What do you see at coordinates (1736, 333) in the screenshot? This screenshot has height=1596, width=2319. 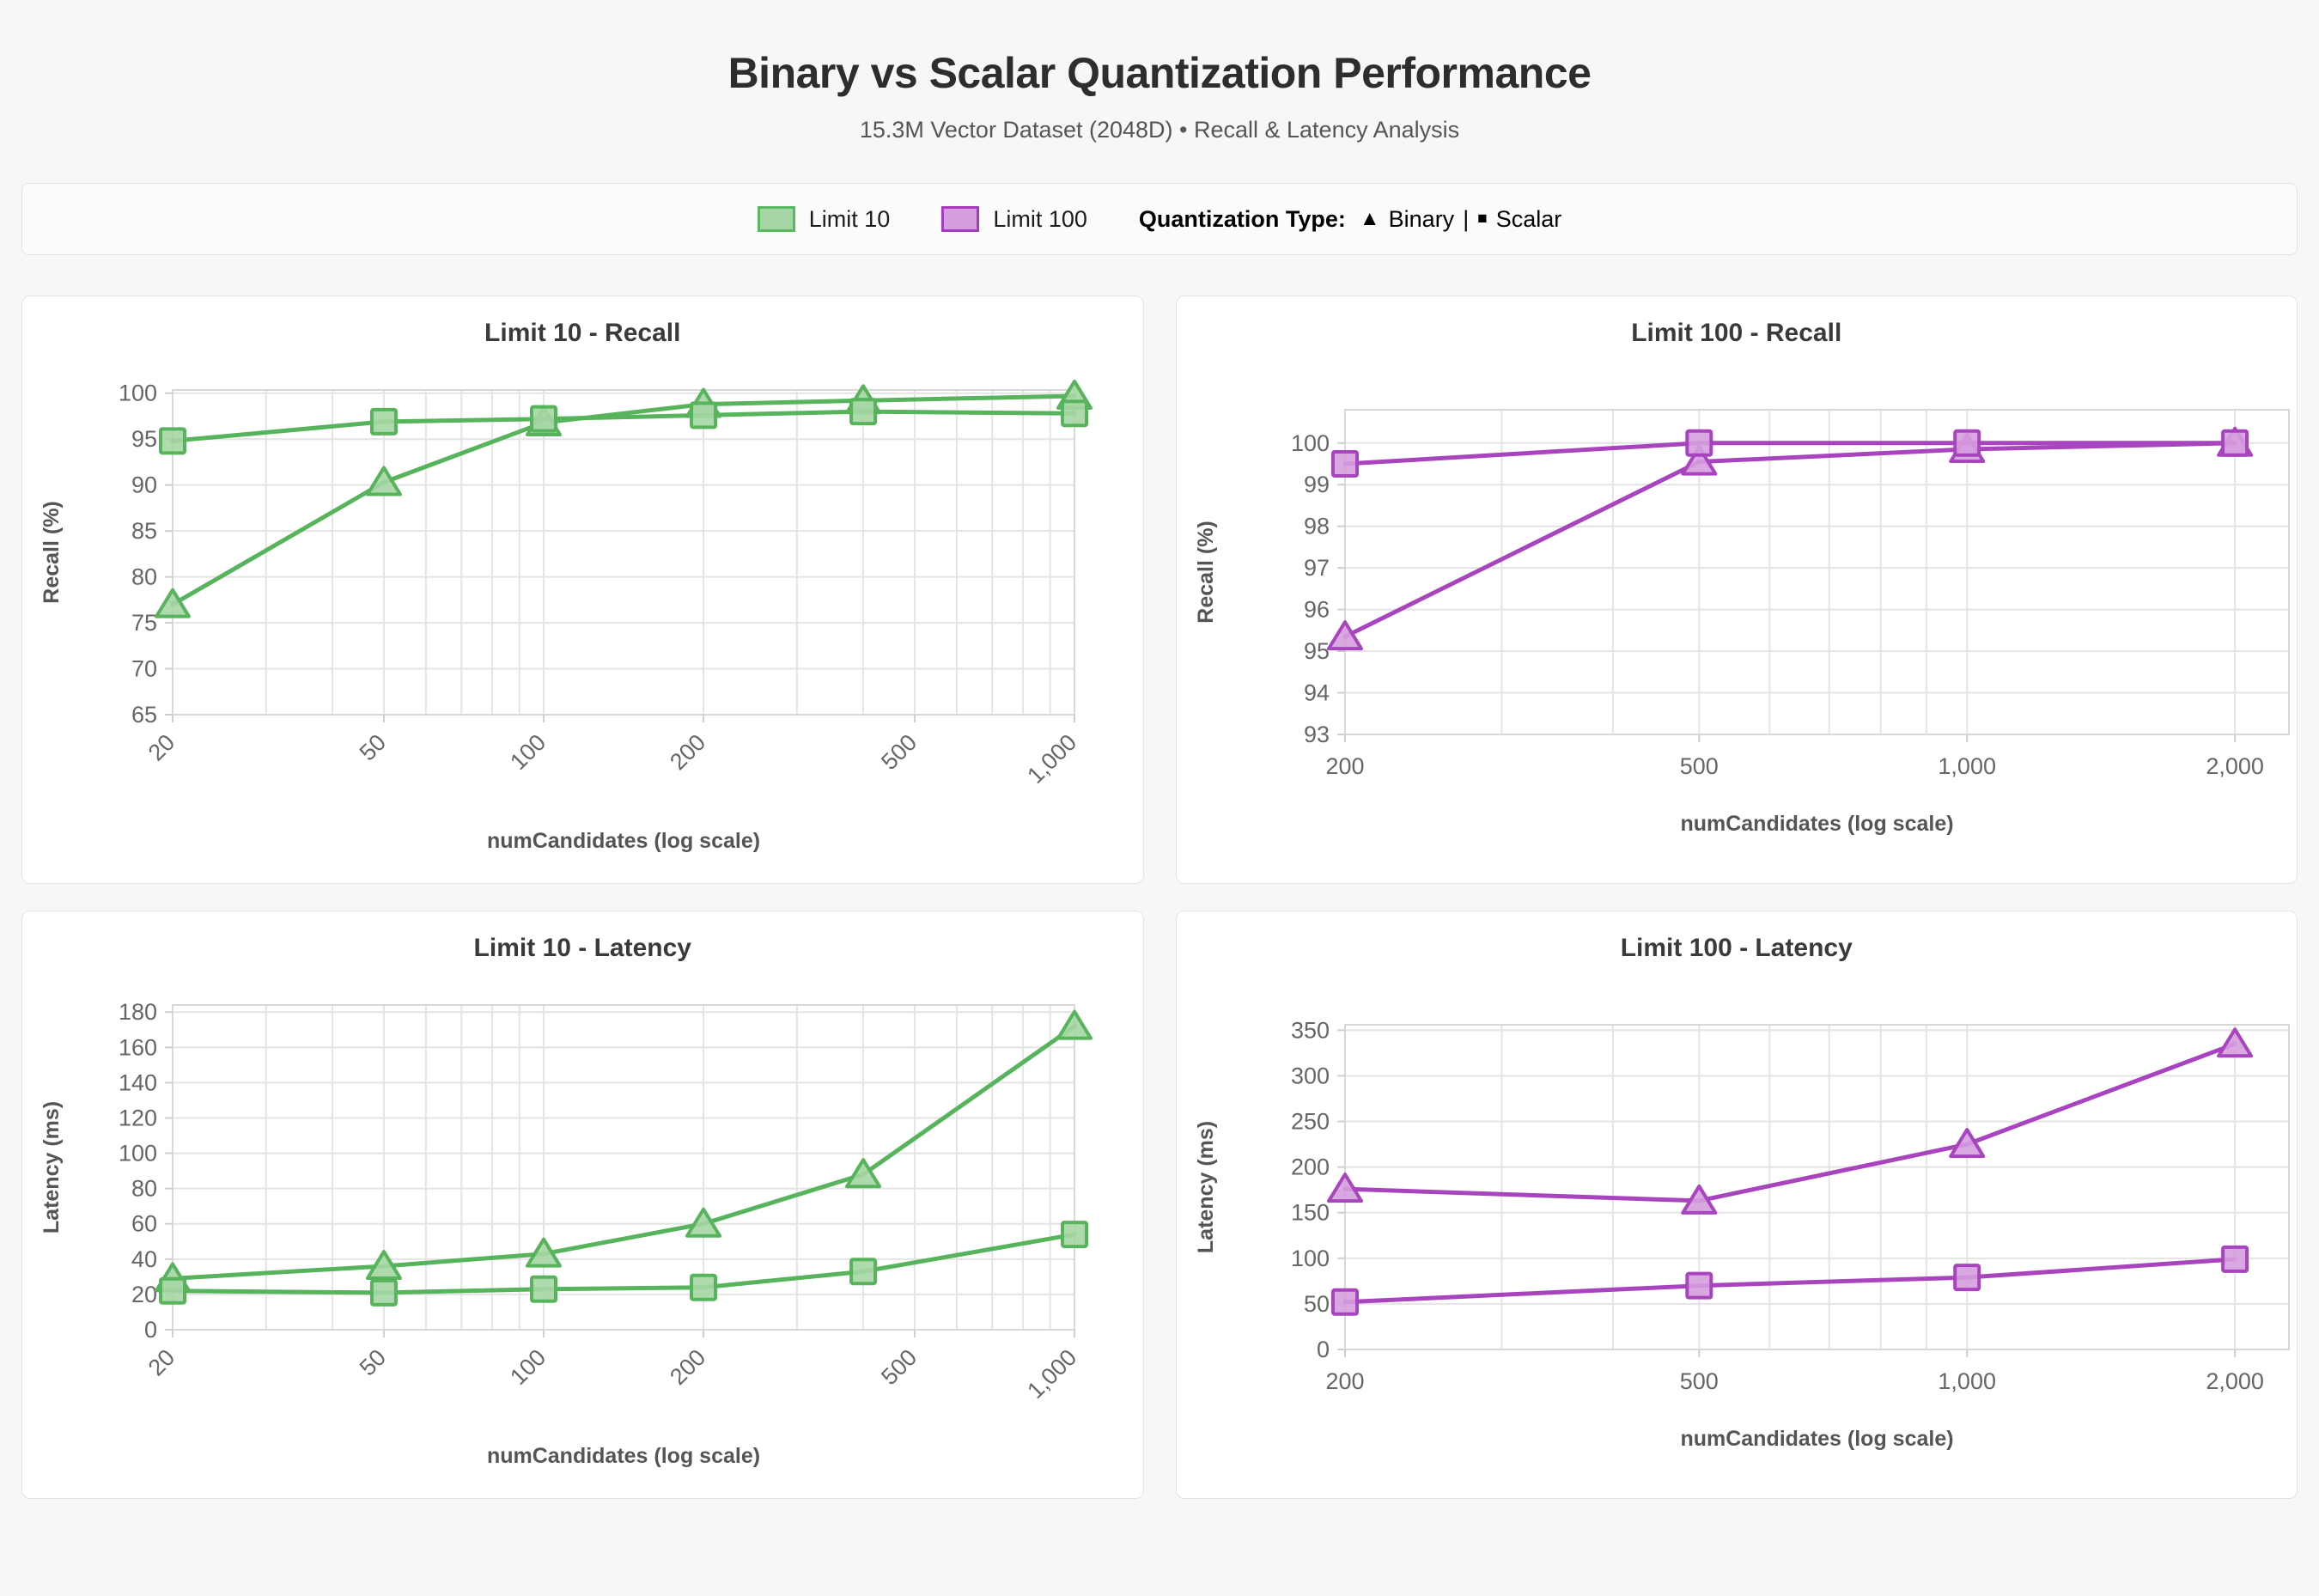 I see `chart-title-limit100-recall: Limit 100 - Recall` at bounding box center [1736, 333].